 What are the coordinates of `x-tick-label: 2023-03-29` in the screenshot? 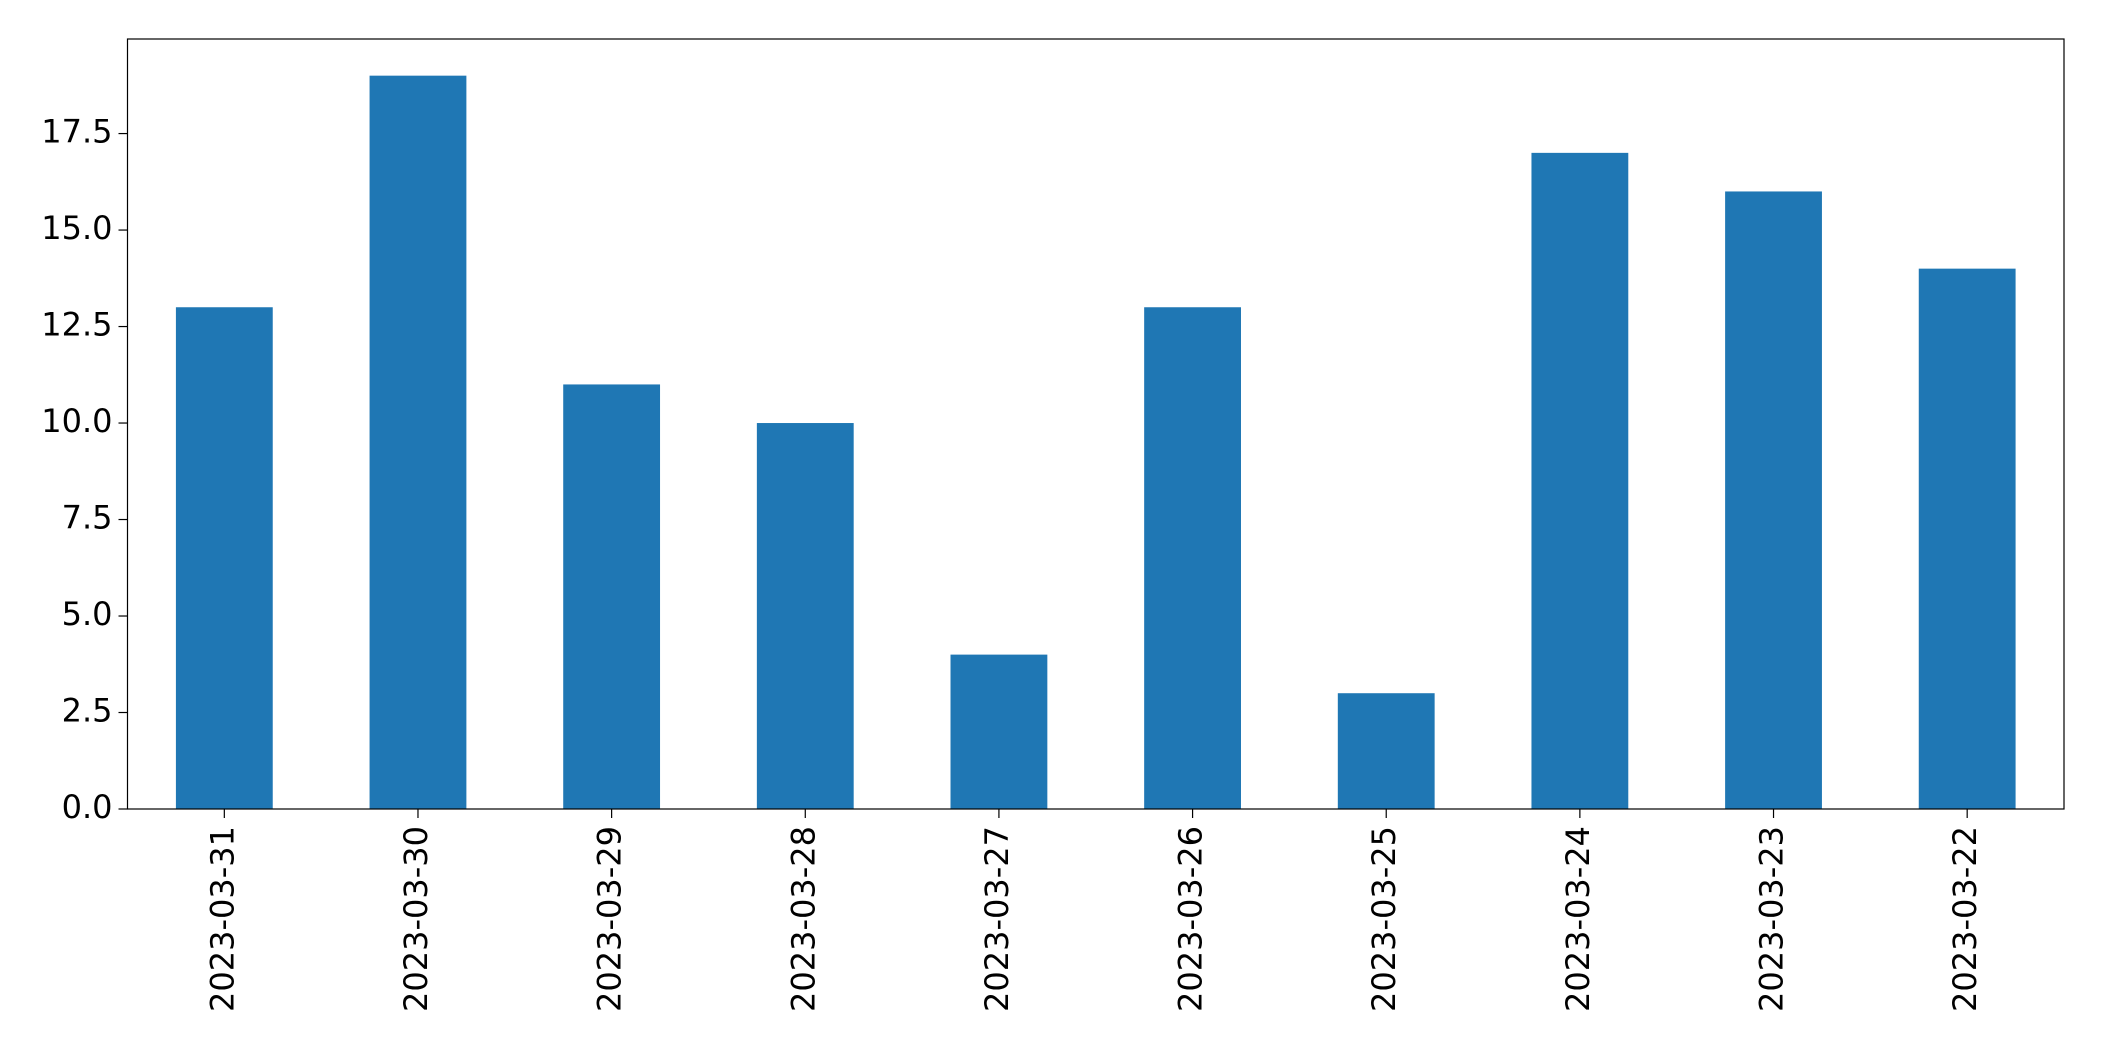 It's located at (610, 919).